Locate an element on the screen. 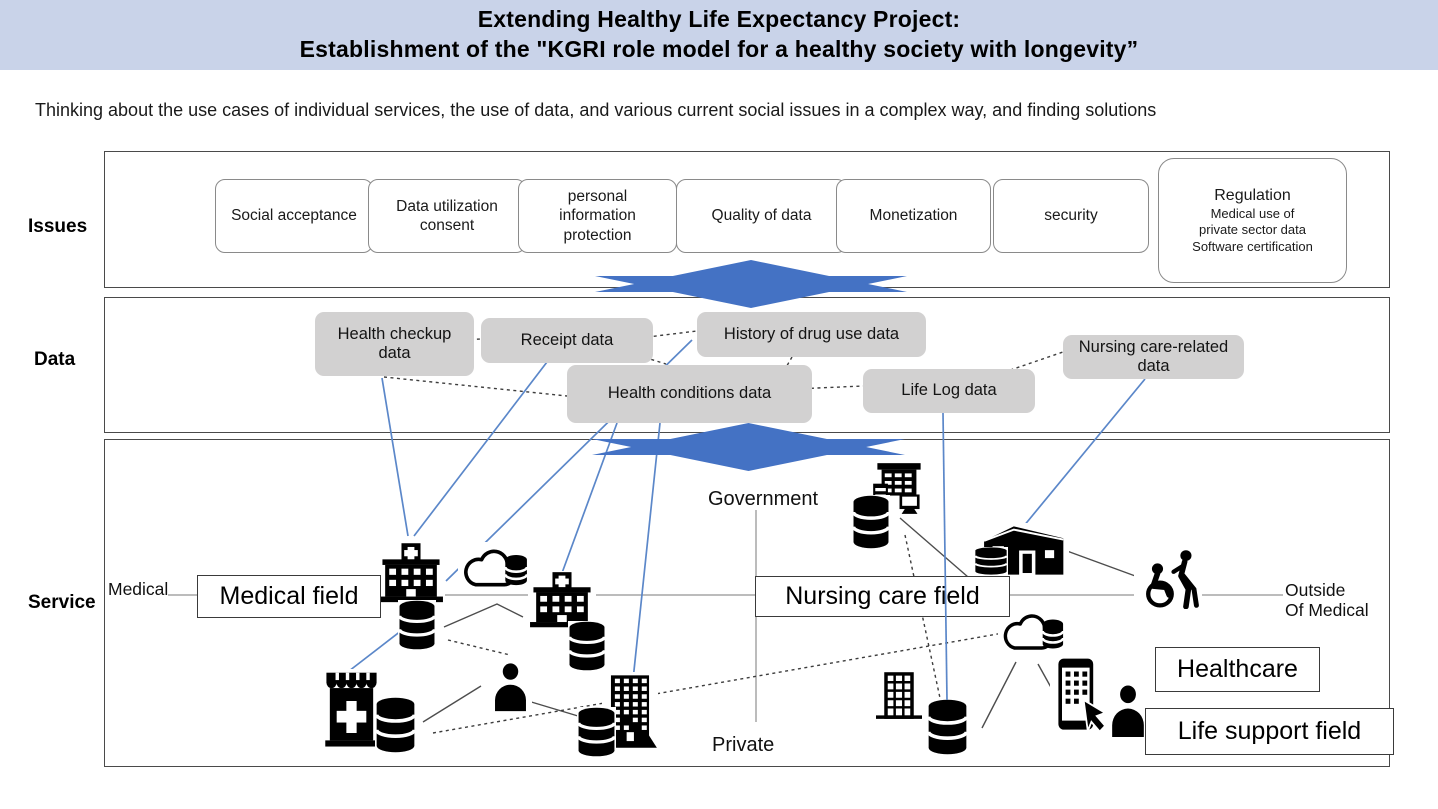  issue-security: security is located at coordinates (1071, 216).